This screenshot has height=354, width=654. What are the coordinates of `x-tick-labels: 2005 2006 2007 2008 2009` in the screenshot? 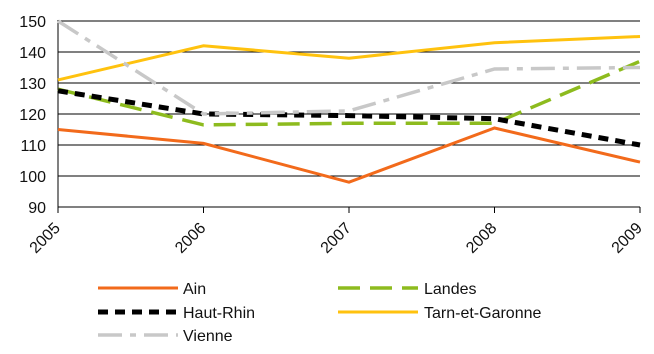 It's located at (336, 238).